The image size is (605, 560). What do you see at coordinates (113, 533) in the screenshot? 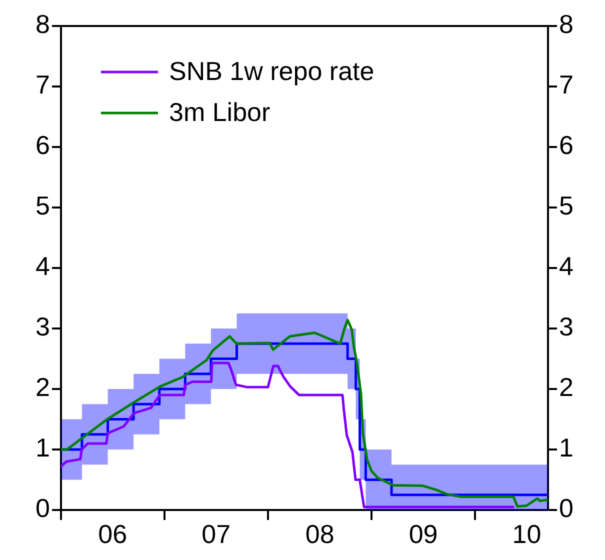
I see `x-tick-label: 06` at bounding box center [113, 533].